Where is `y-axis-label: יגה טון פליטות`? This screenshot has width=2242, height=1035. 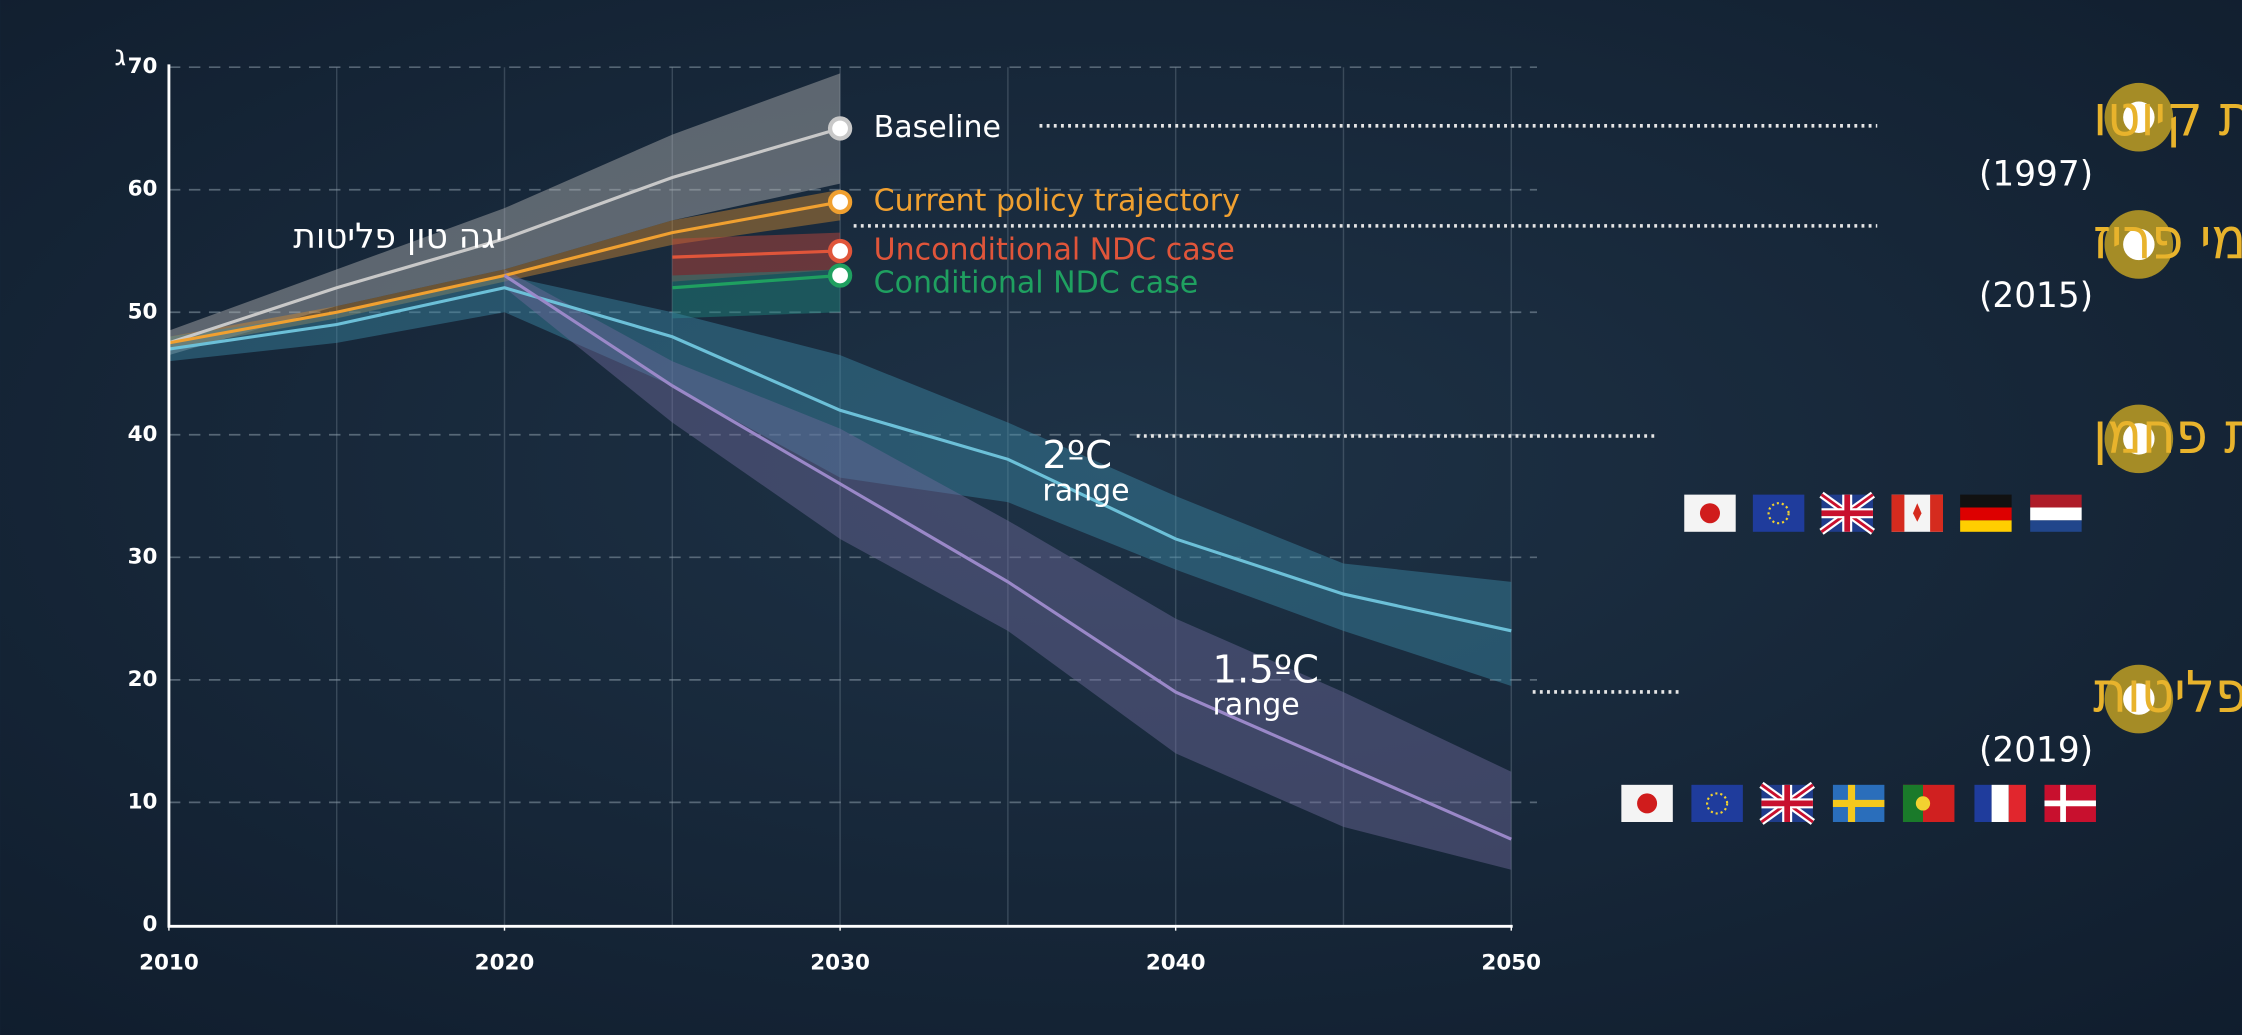 y-axis-label: יגה טון פליטות is located at coordinates (398, 237).